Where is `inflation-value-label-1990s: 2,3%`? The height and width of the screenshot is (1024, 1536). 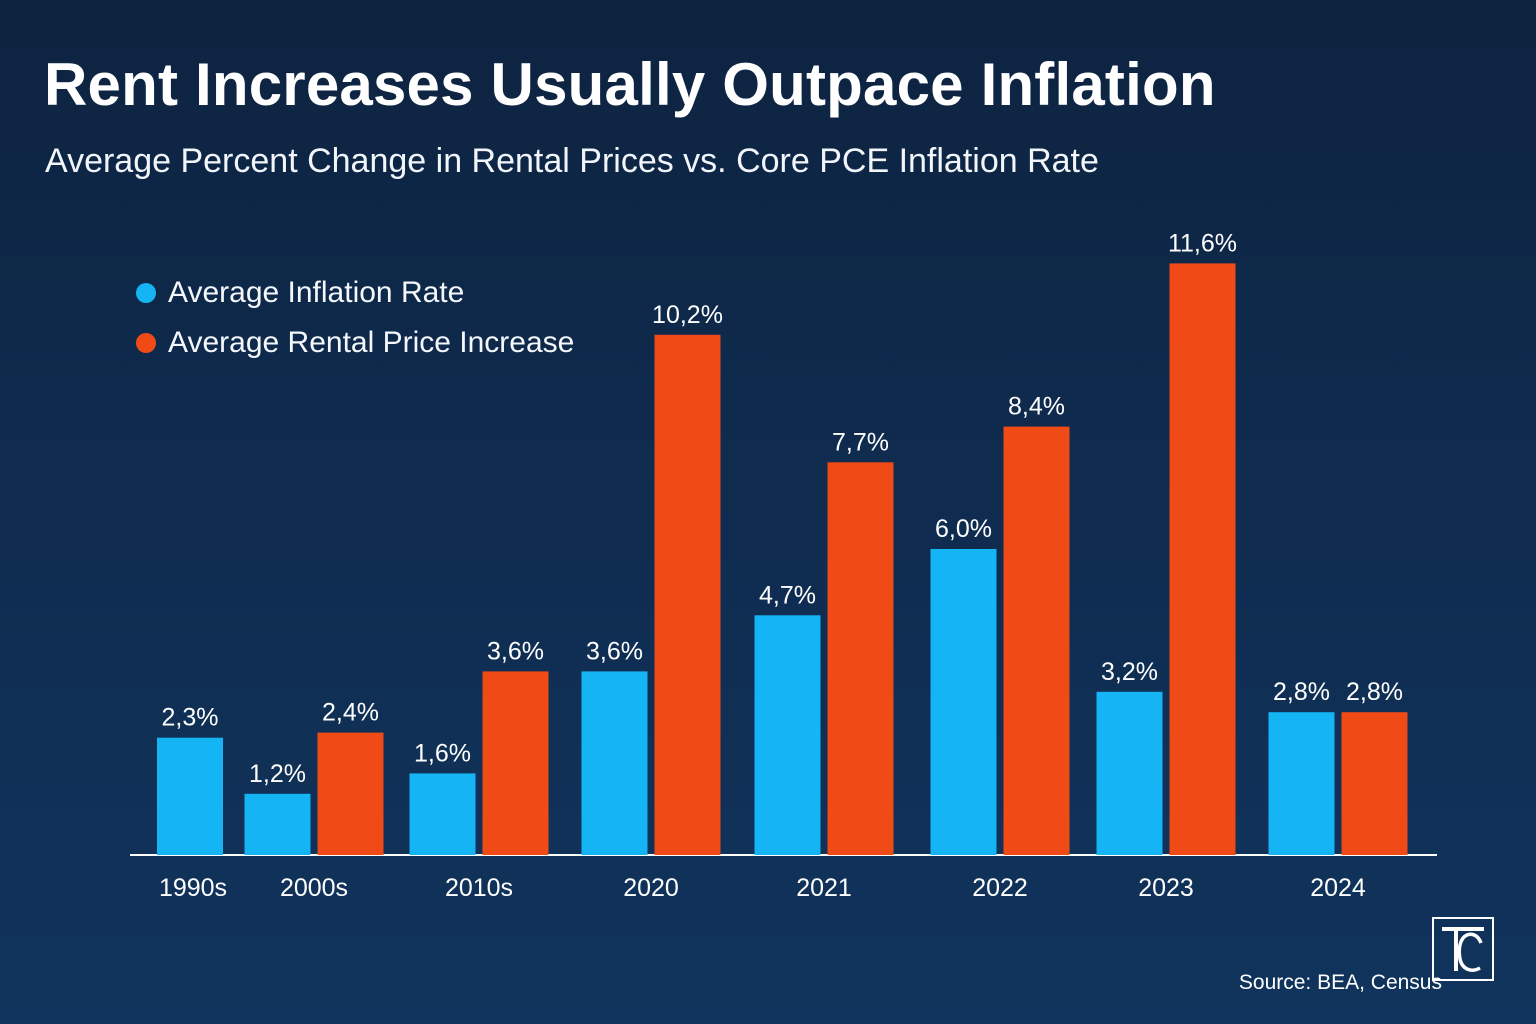 inflation-value-label-1990s: 2,3% is located at coordinates (190, 718).